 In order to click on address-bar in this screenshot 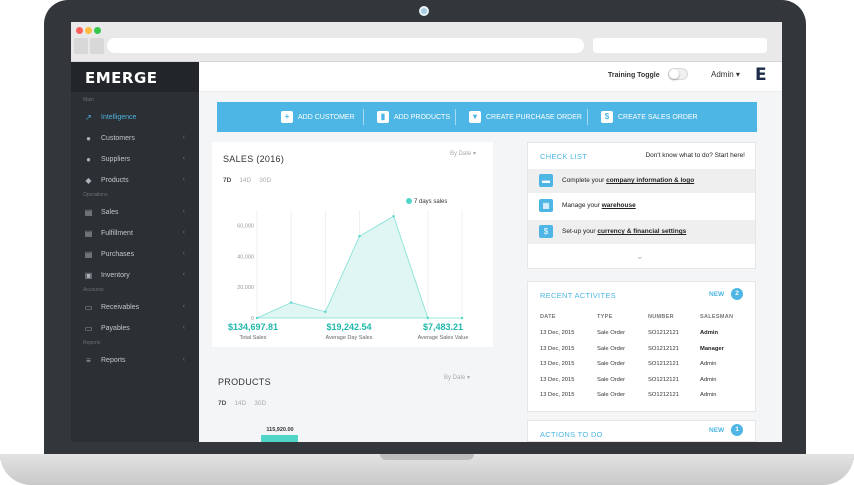, I will do `click(345, 45)`.